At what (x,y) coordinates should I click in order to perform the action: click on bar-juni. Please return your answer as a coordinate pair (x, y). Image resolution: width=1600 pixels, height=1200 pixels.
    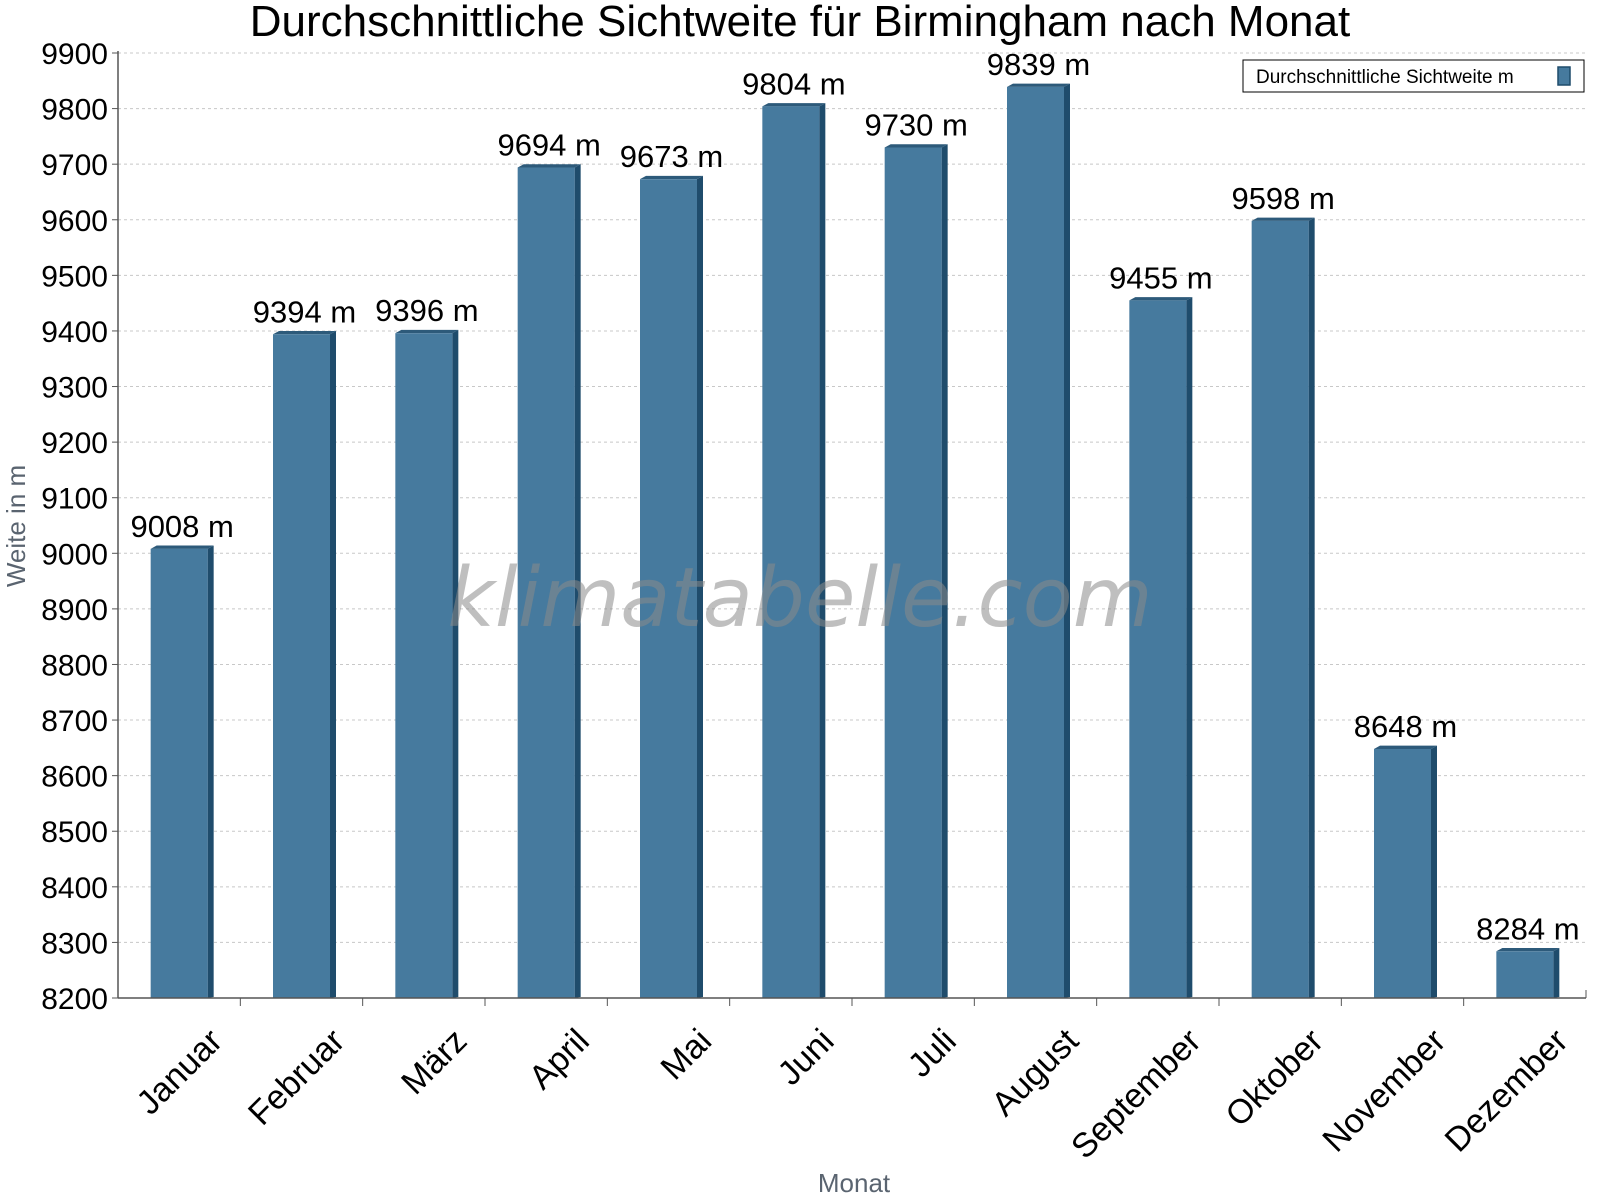
    Looking at the image, I should click on (794, 551).